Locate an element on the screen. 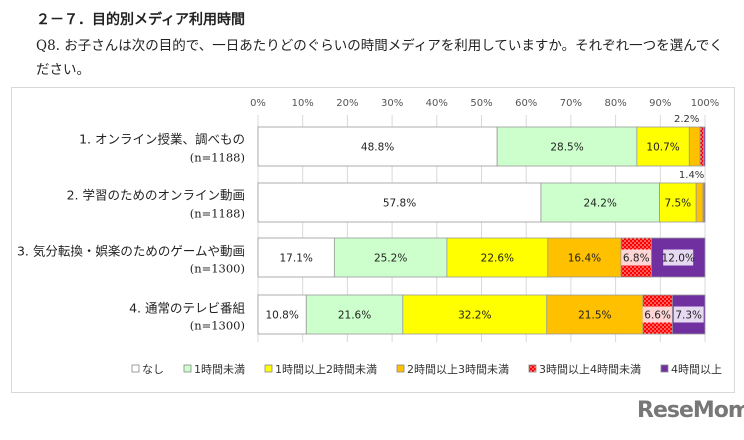 The height and width of the screenshot is (440, 744). data-label: 7.3% is located at coordinates (688, 316).